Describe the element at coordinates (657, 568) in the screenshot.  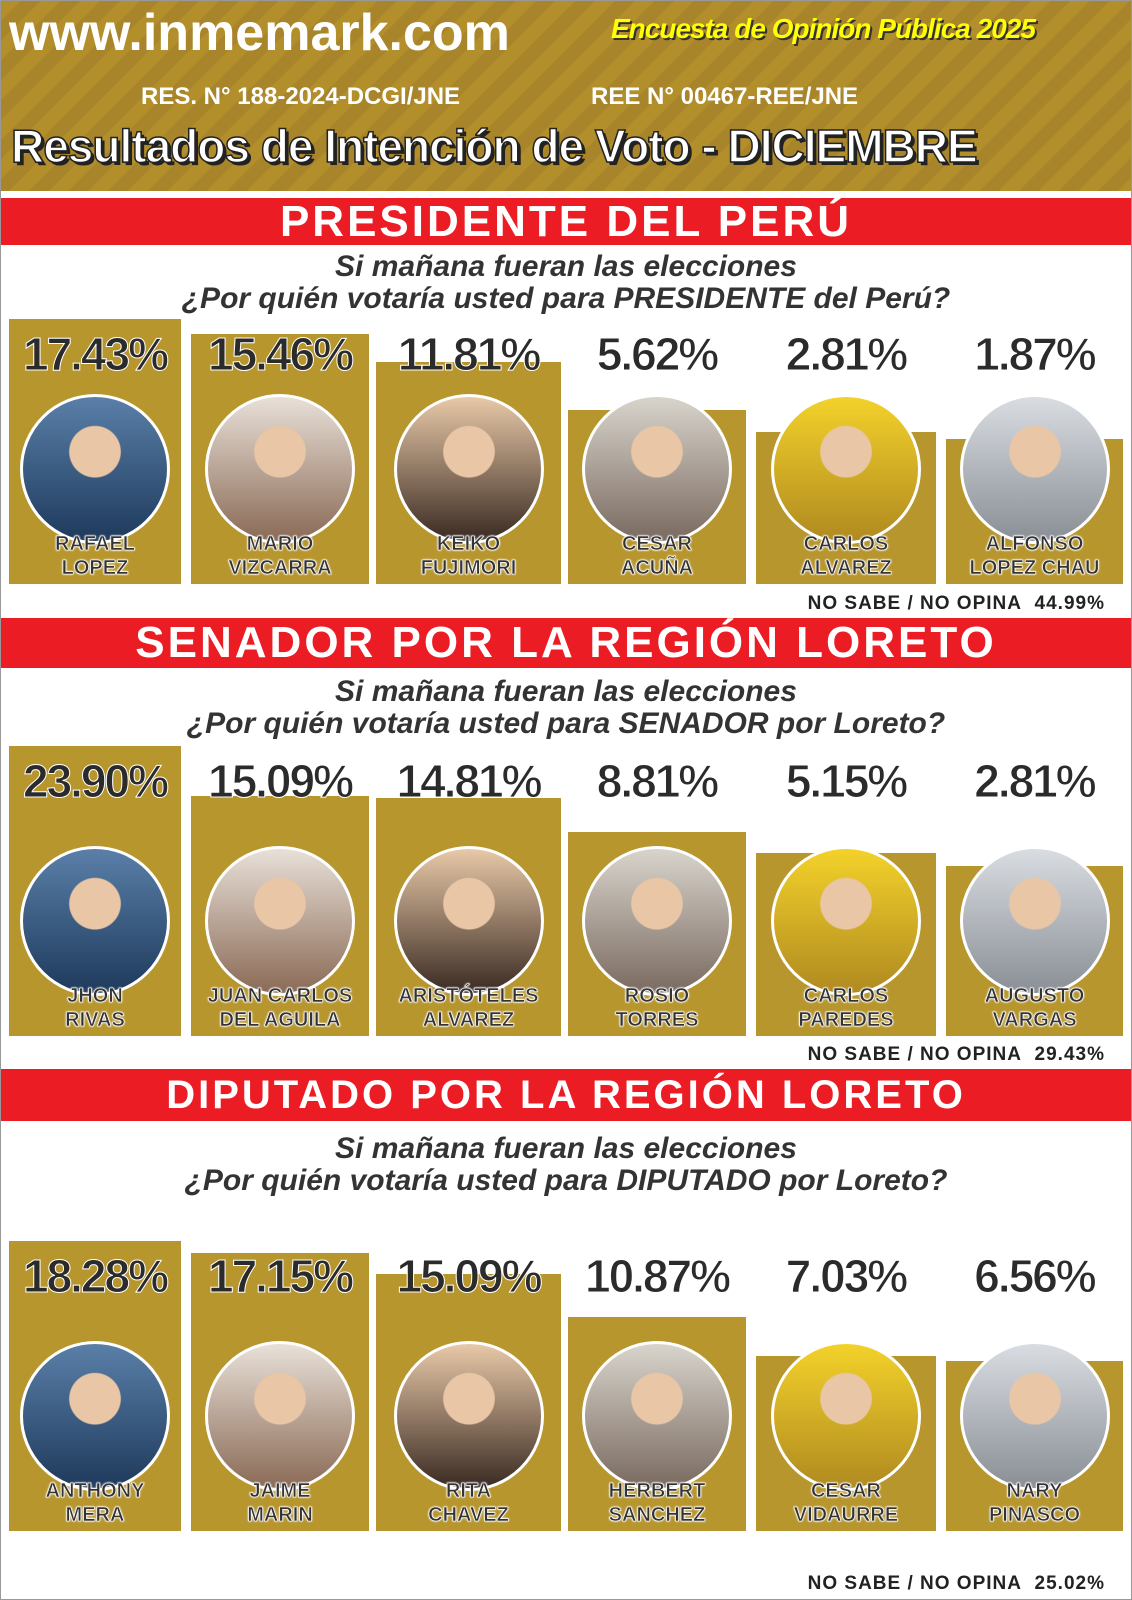
I see `candidate-name-line: ACUÑA` at that location.